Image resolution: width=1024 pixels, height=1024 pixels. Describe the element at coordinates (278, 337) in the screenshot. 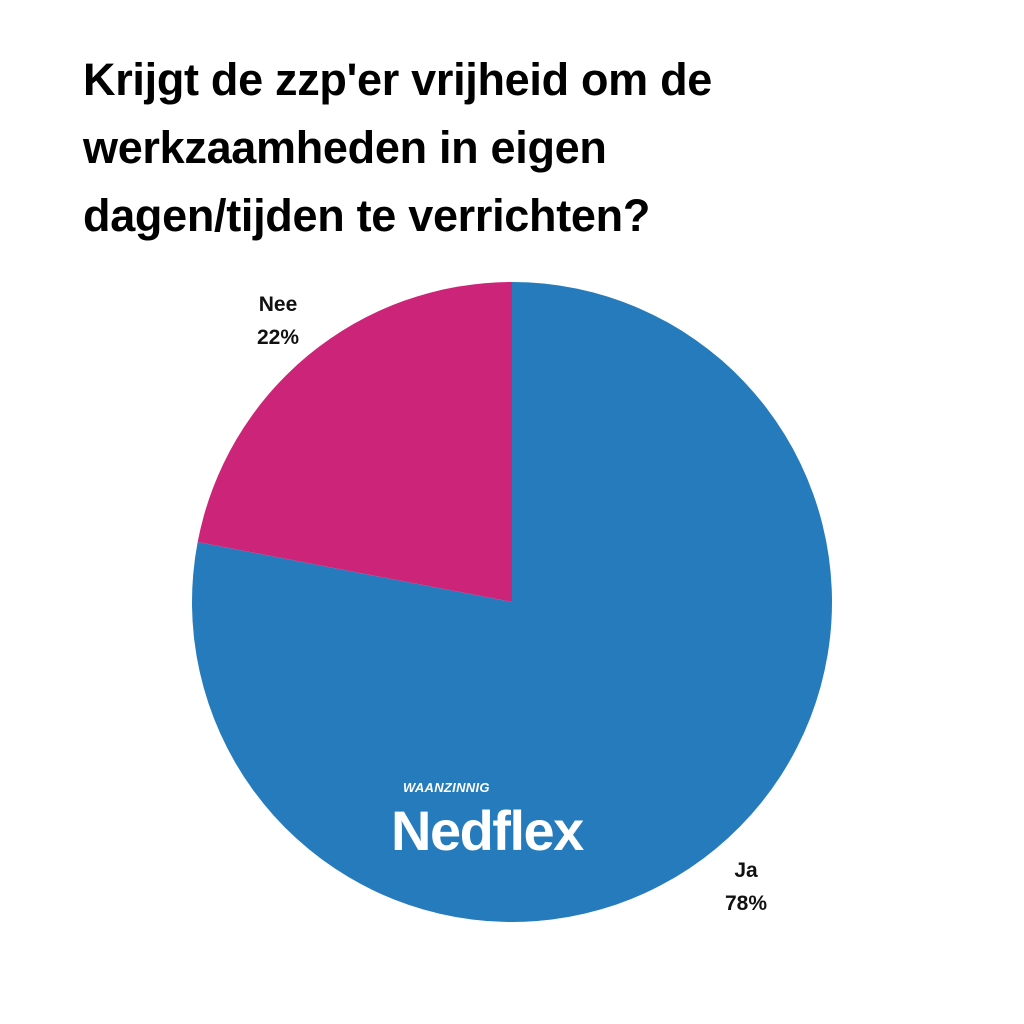

I see `slice-value-nee: 22%` at that location.